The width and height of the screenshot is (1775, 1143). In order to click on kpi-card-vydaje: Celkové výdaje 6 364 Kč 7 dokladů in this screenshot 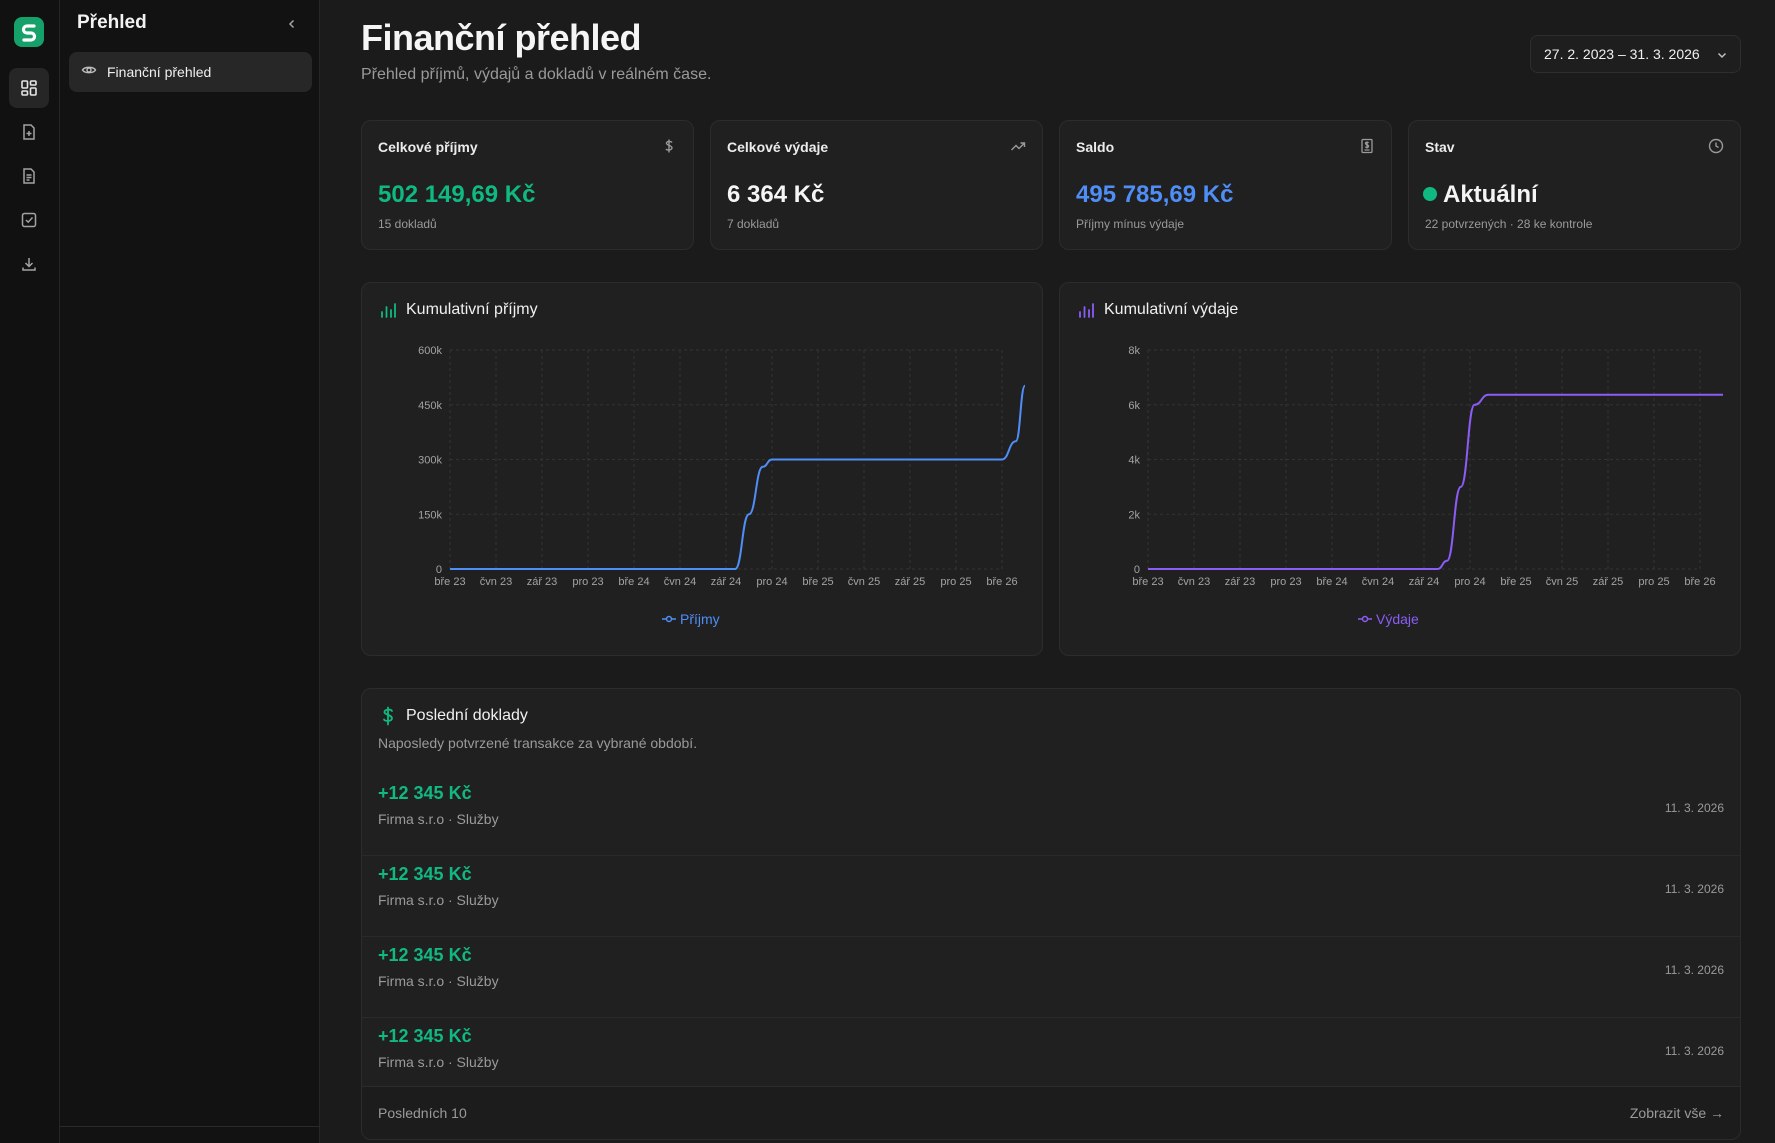, I will do `click(876, 185)`.